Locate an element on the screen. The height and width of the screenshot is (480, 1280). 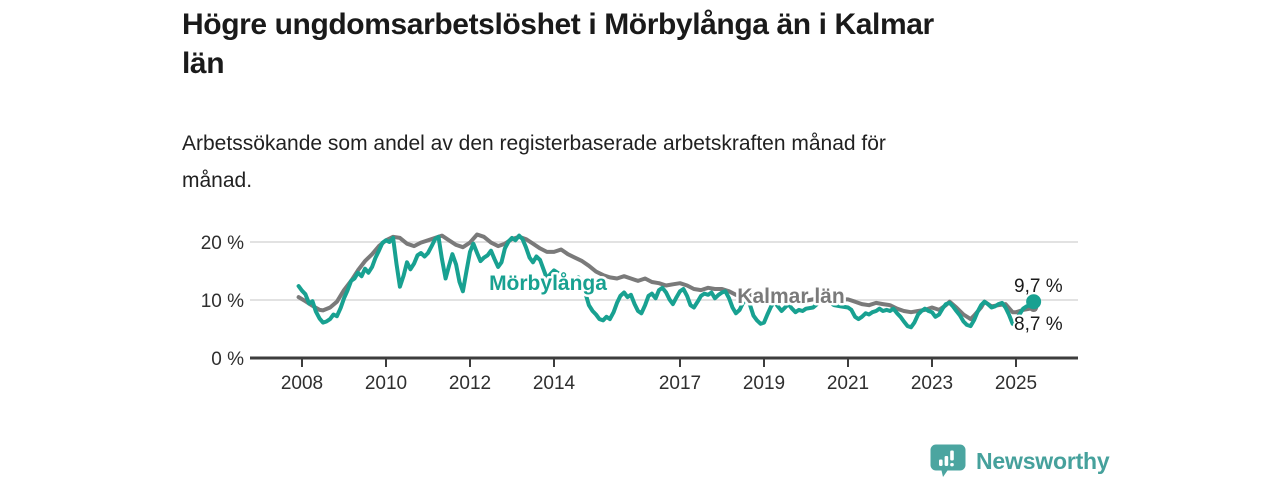
newsworthy-bubble-chart-icon is located at coordinates (948, 460).